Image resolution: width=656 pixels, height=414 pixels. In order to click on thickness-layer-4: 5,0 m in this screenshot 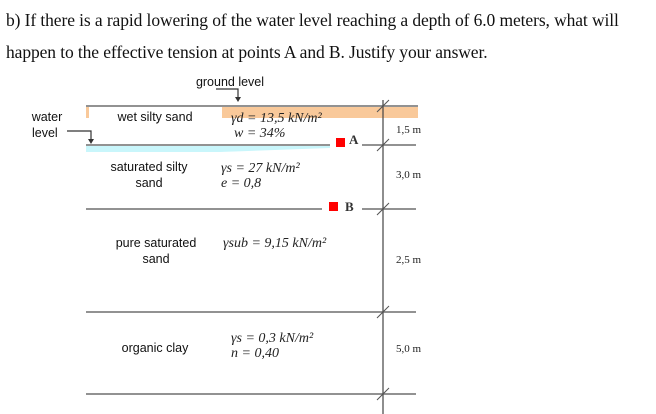, I will do `click(409, 349)`.